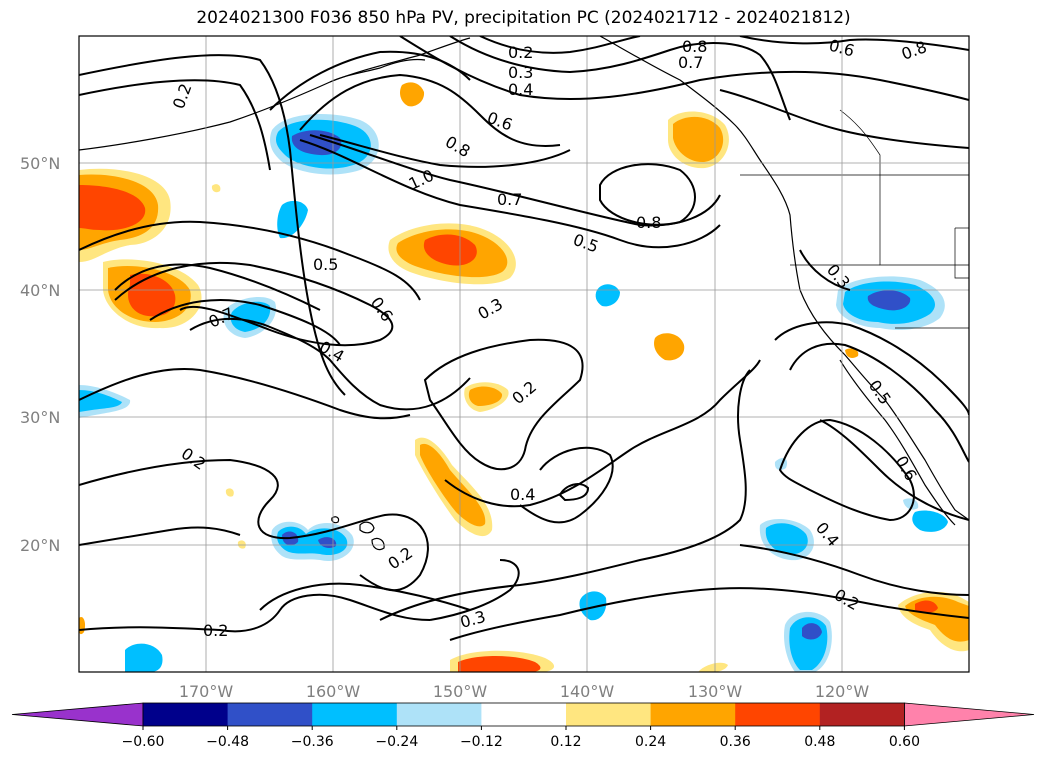 The height and width of the screenshot is (765, 1047). I want to click on colorbar-tick-label: 0.24, so click(650, 742).